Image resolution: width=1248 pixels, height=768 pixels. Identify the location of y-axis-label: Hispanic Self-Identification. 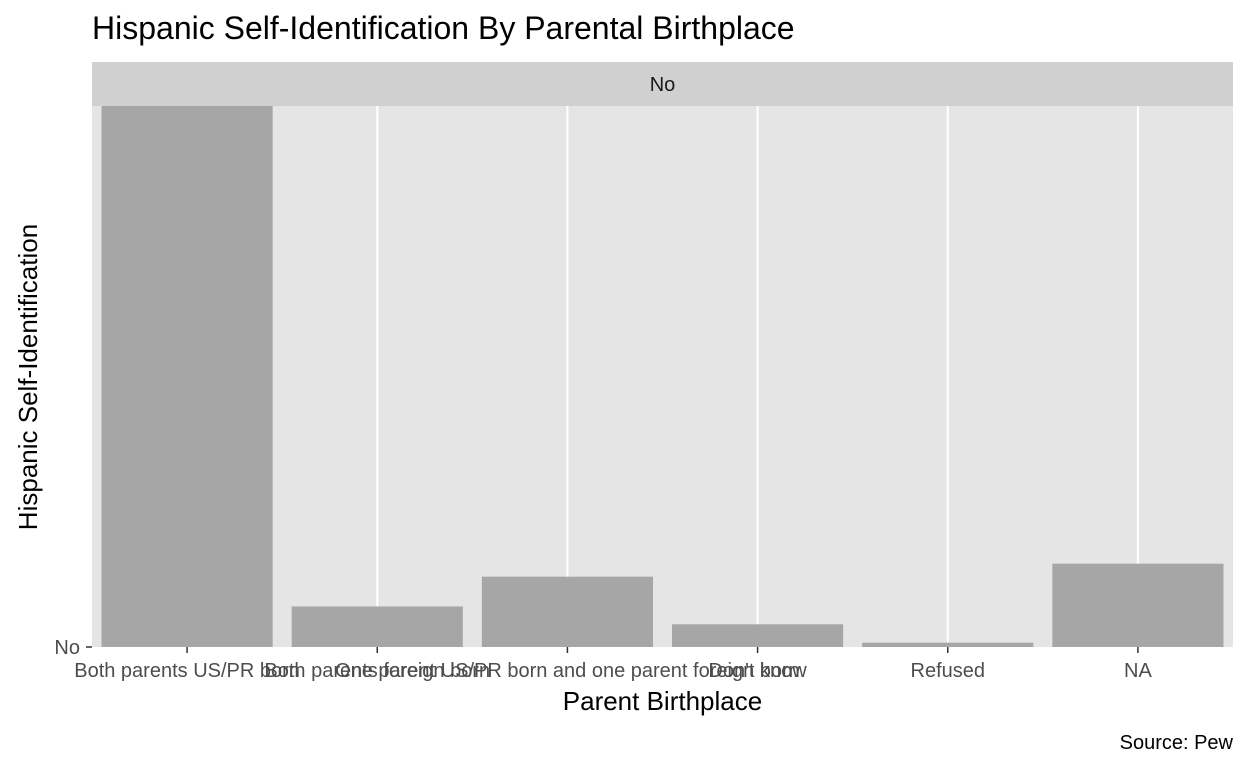
(28, 377).